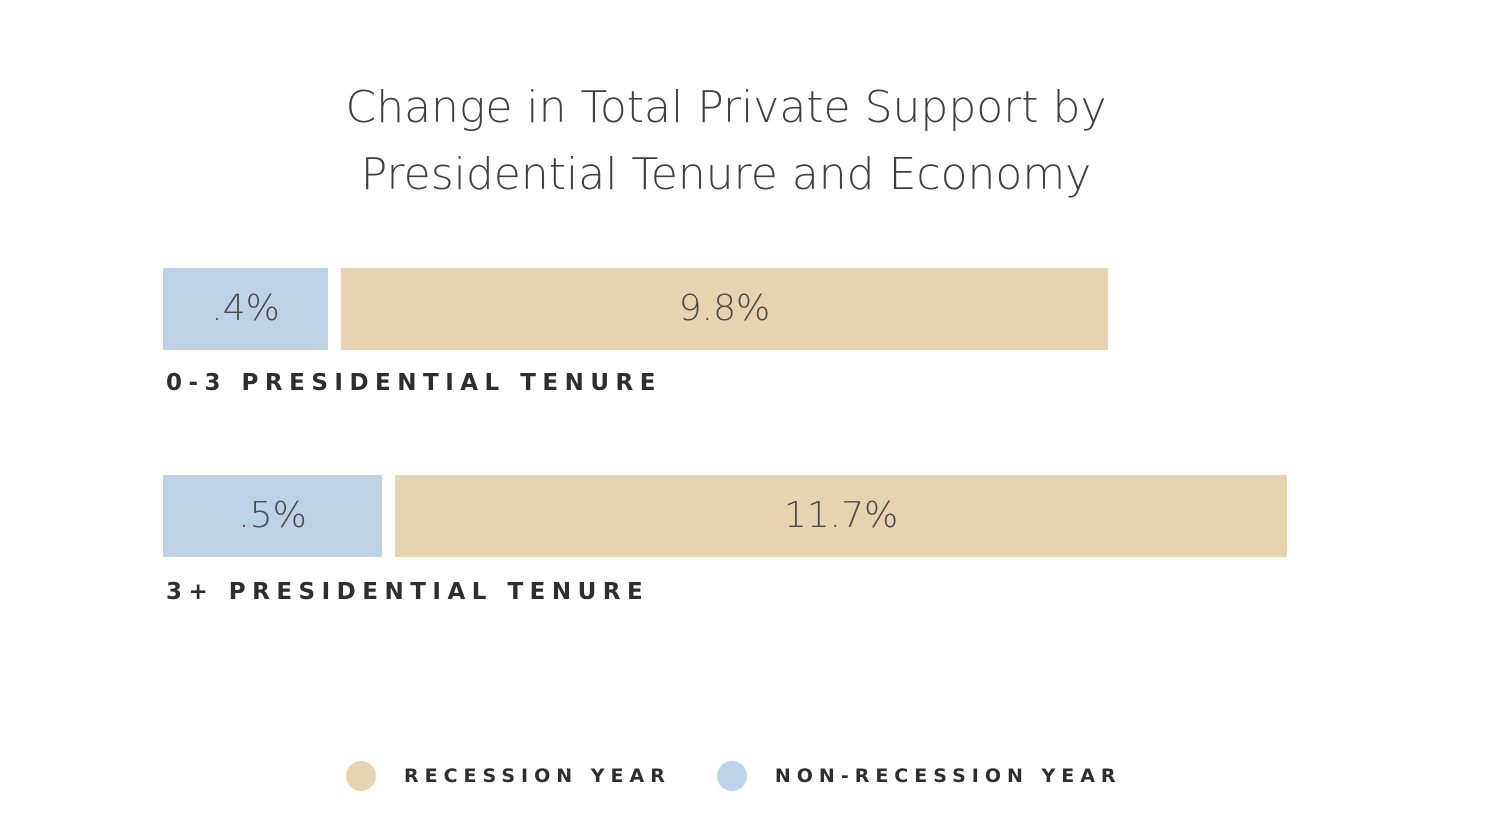  Describe the element at coordinates (408, 592) in the screenshot. I see `category-label-1: 3+ PRESIDENTIAL TENURE` at that location.